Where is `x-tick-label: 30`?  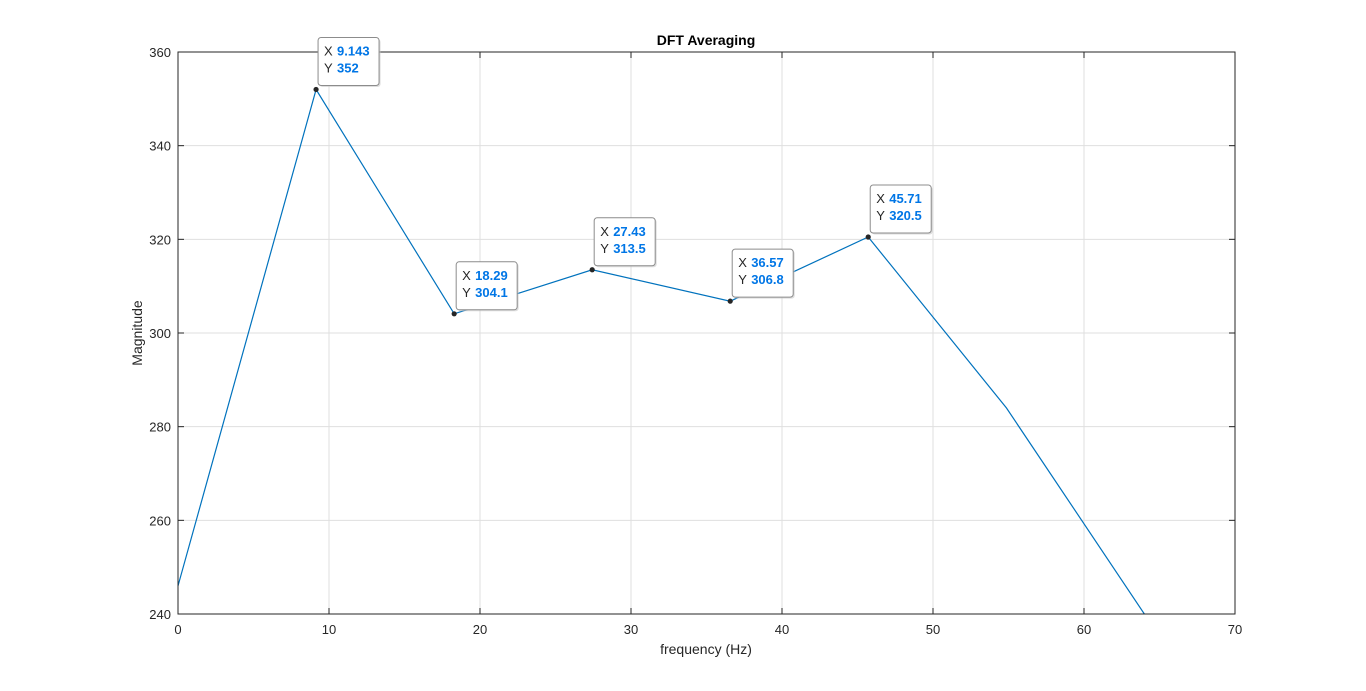 x-tick-label: 30 is located at coordinates (631, 629).